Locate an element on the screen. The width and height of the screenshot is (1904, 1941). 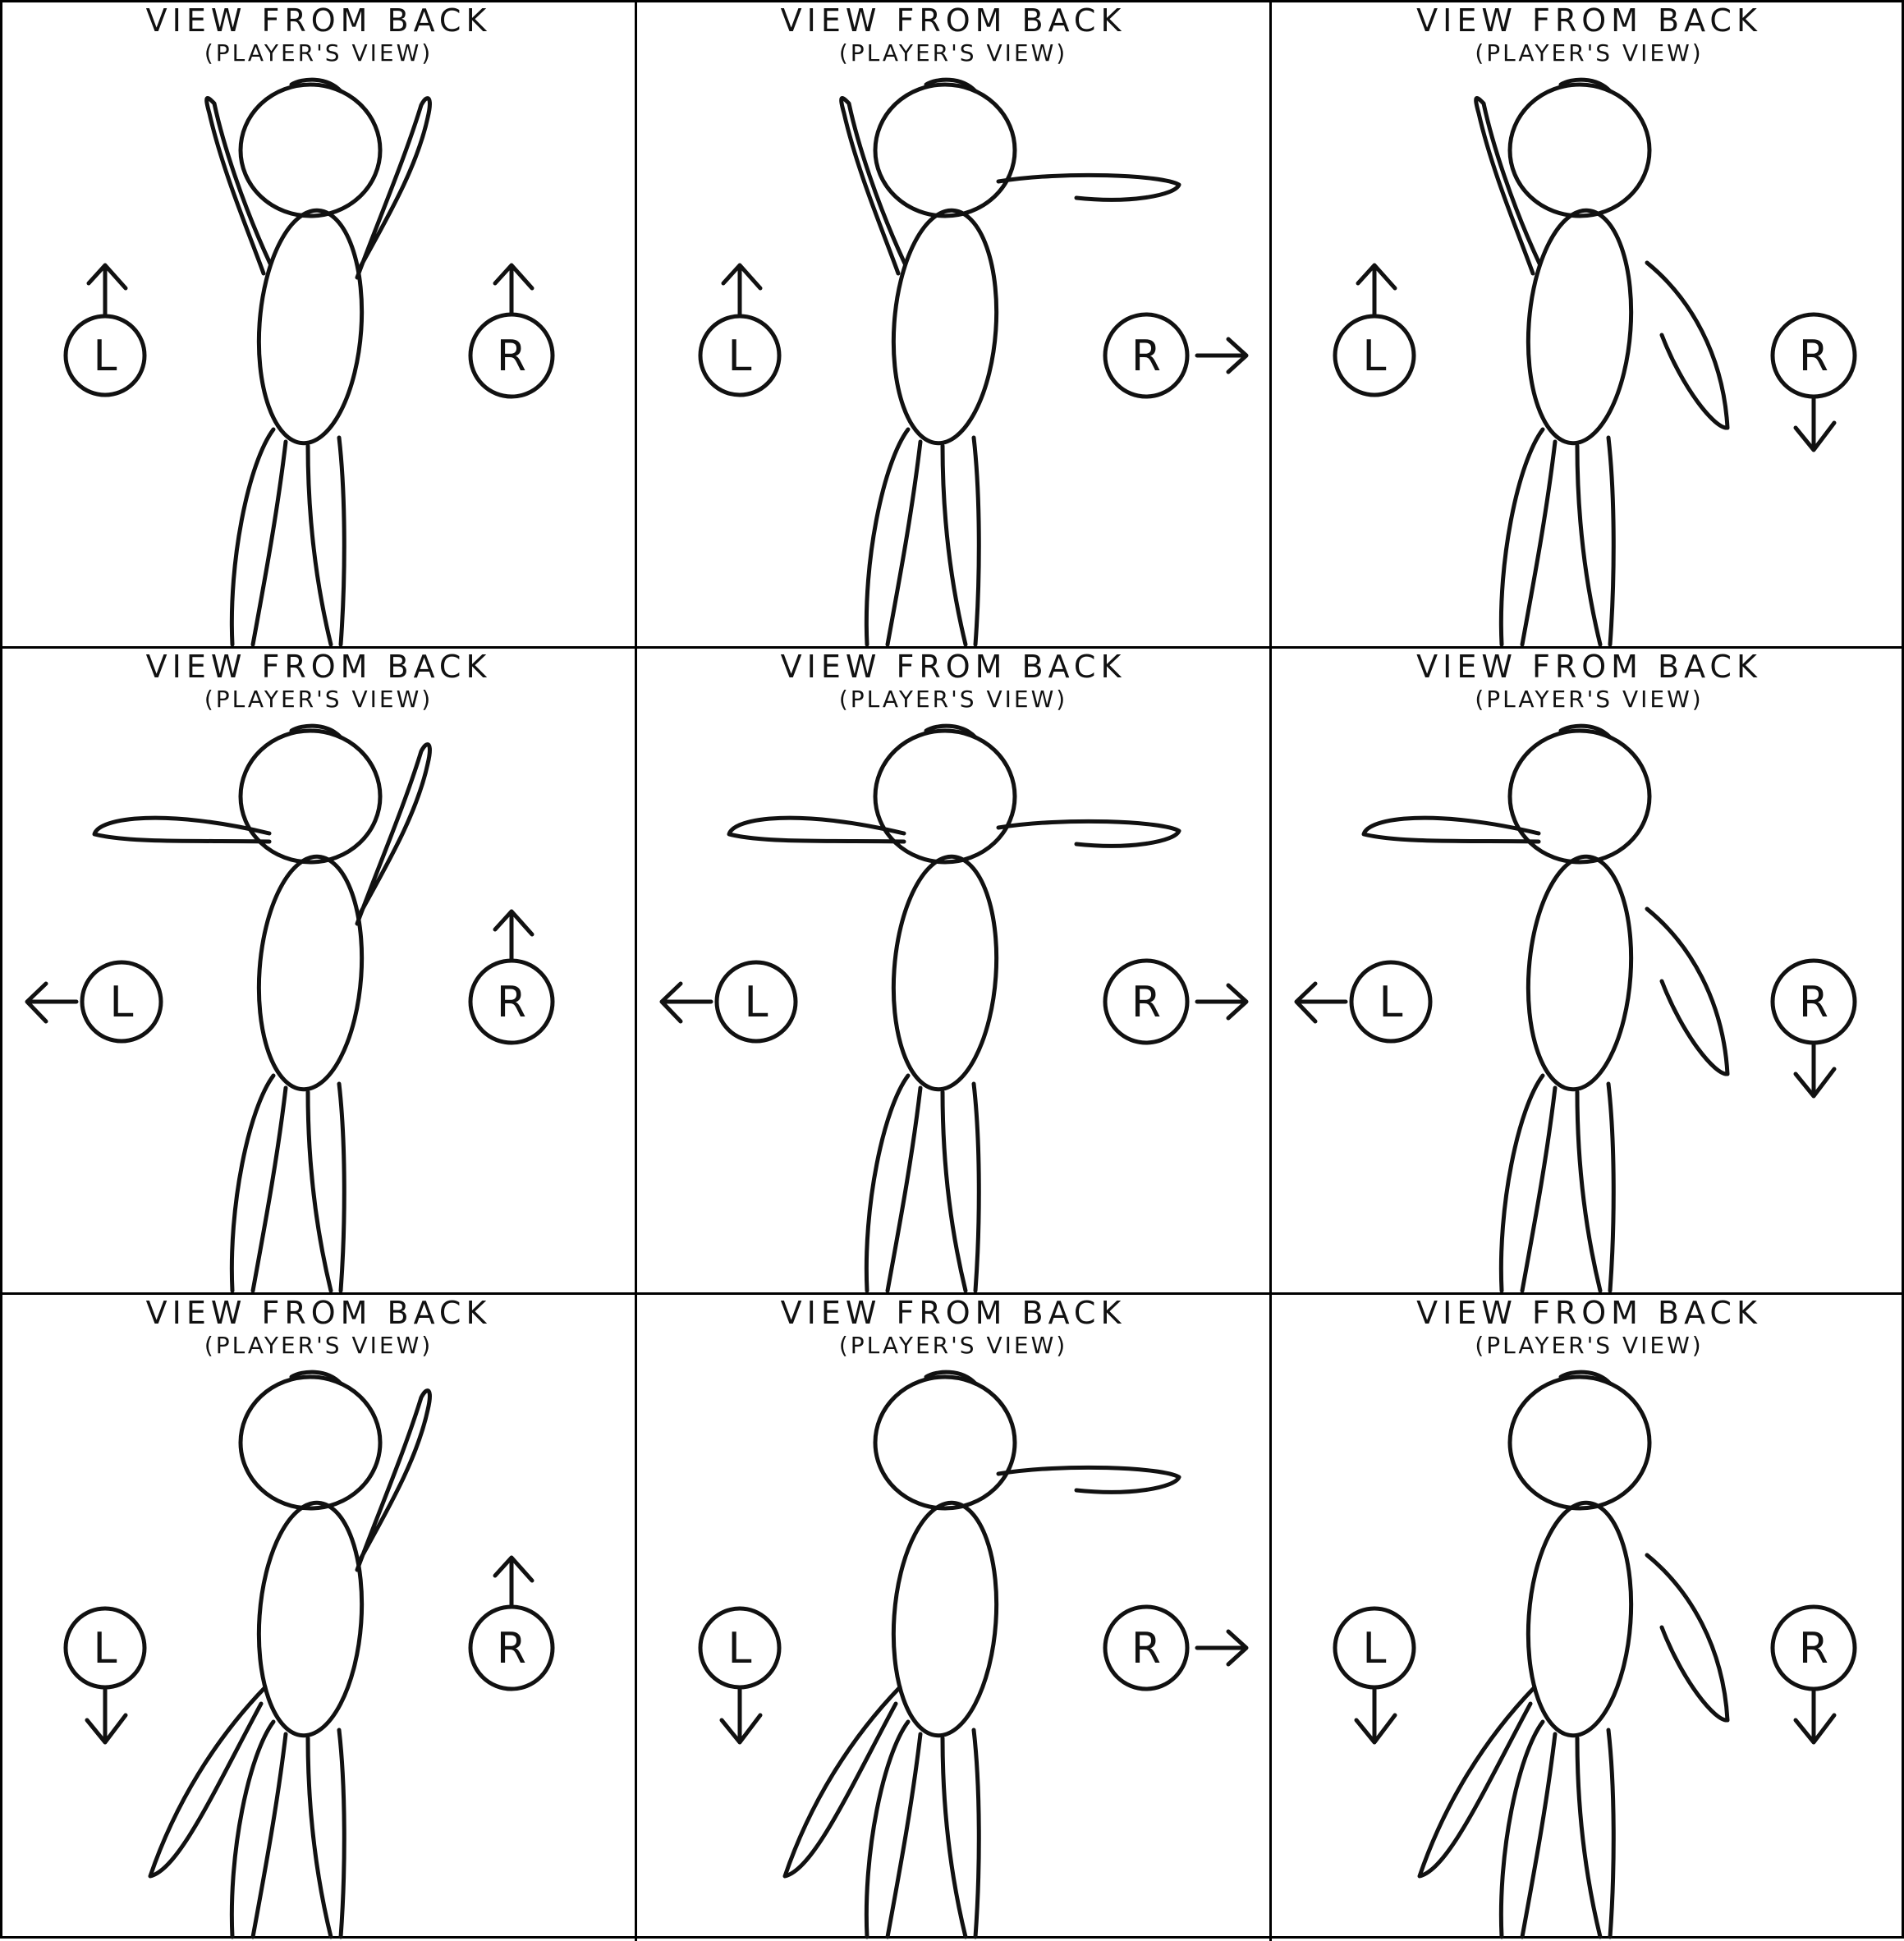
right-stick-circle is located at coordinates (1146, 1647).